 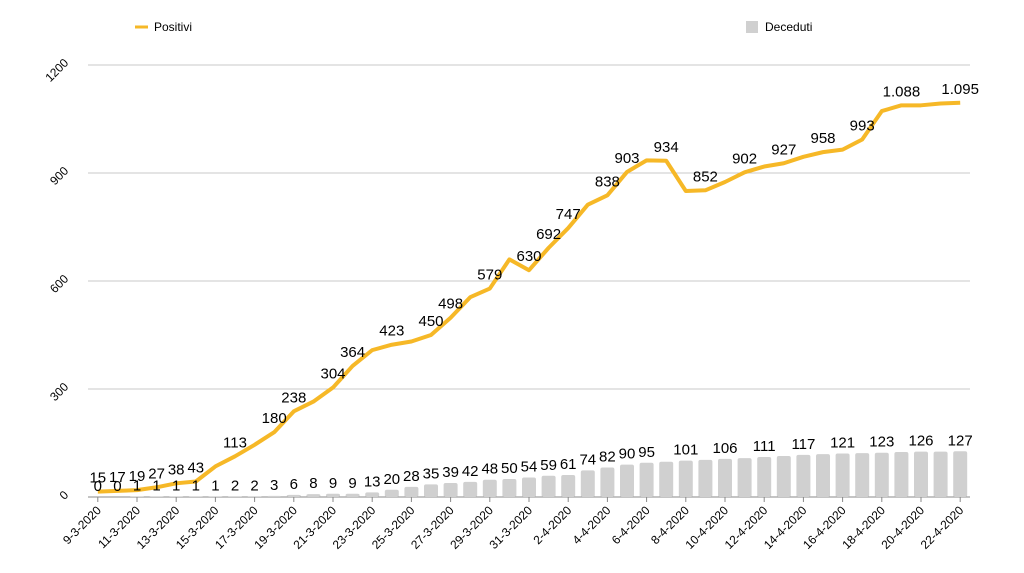 What do you see at coordinates (332, 374) in the screenshot?
I see `value-label: 304` at bounding box center [332, 374].